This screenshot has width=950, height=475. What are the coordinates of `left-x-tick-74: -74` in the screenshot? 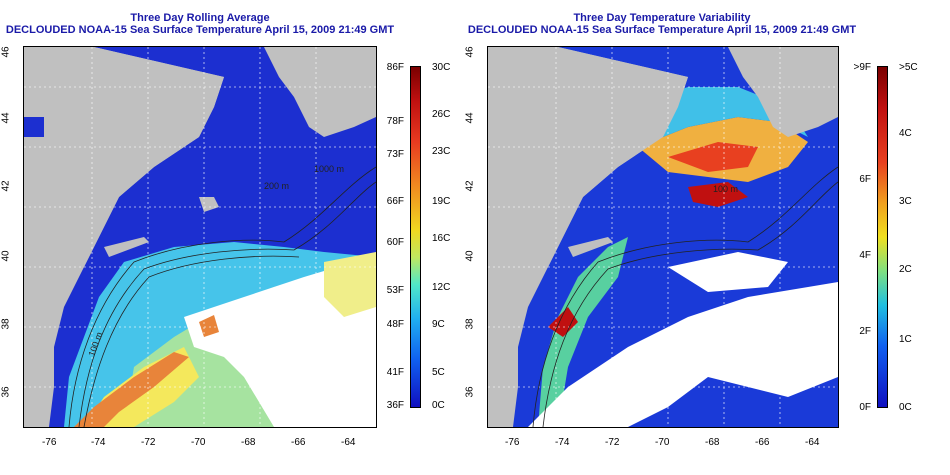 It's located at (98, 442).